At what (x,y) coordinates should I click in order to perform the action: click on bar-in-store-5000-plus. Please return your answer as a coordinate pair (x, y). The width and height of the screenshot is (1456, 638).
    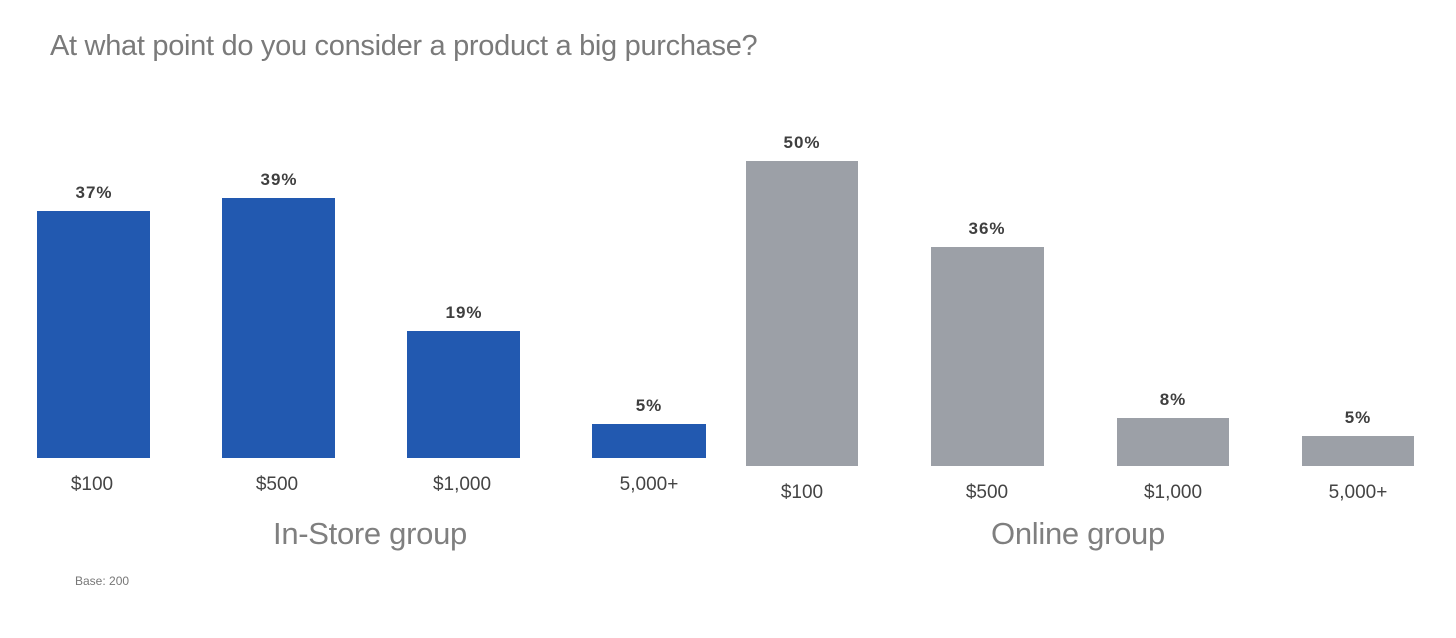
    Looking at the image, I should click on (649, 441).